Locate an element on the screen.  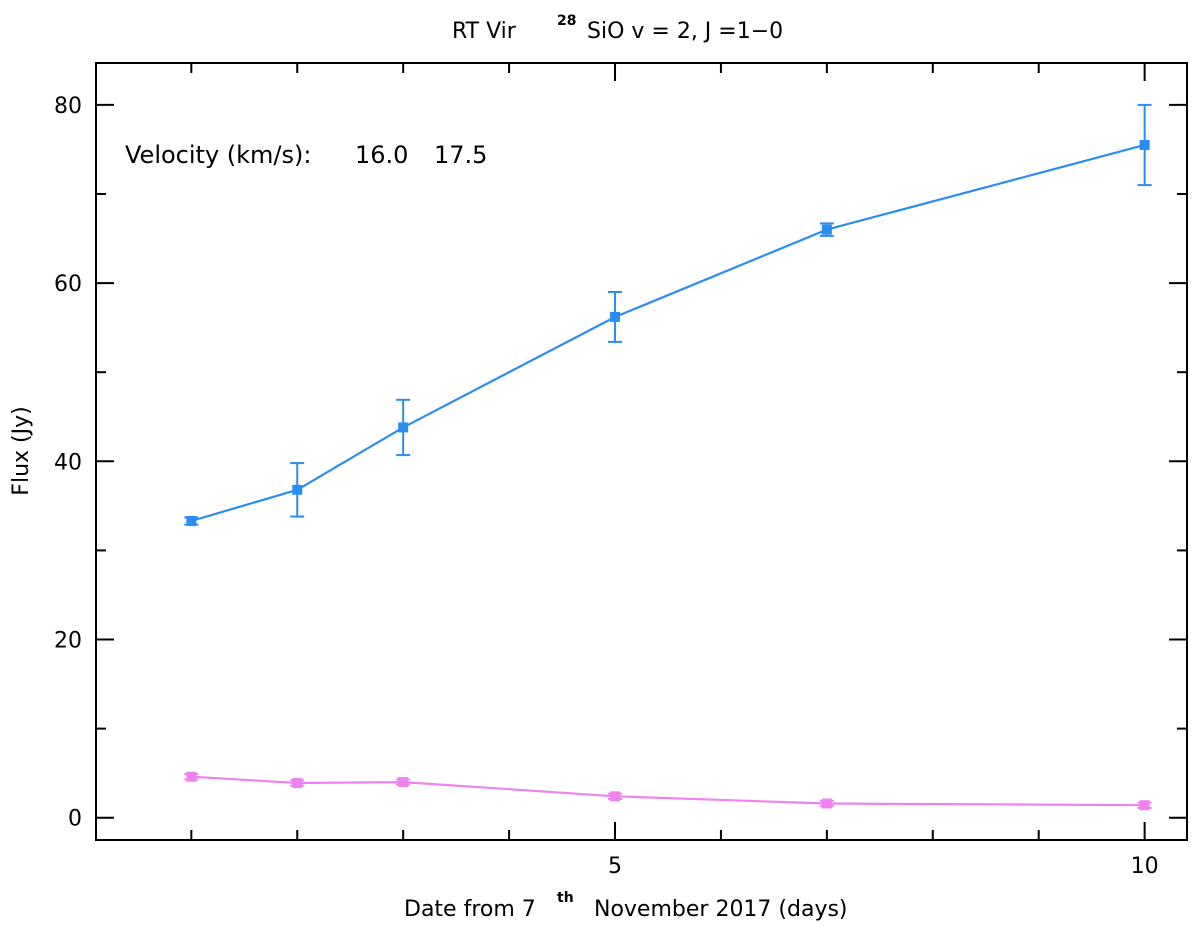
x-axis-label-prefix: Date from 7 is located at coordinates (470, 909).